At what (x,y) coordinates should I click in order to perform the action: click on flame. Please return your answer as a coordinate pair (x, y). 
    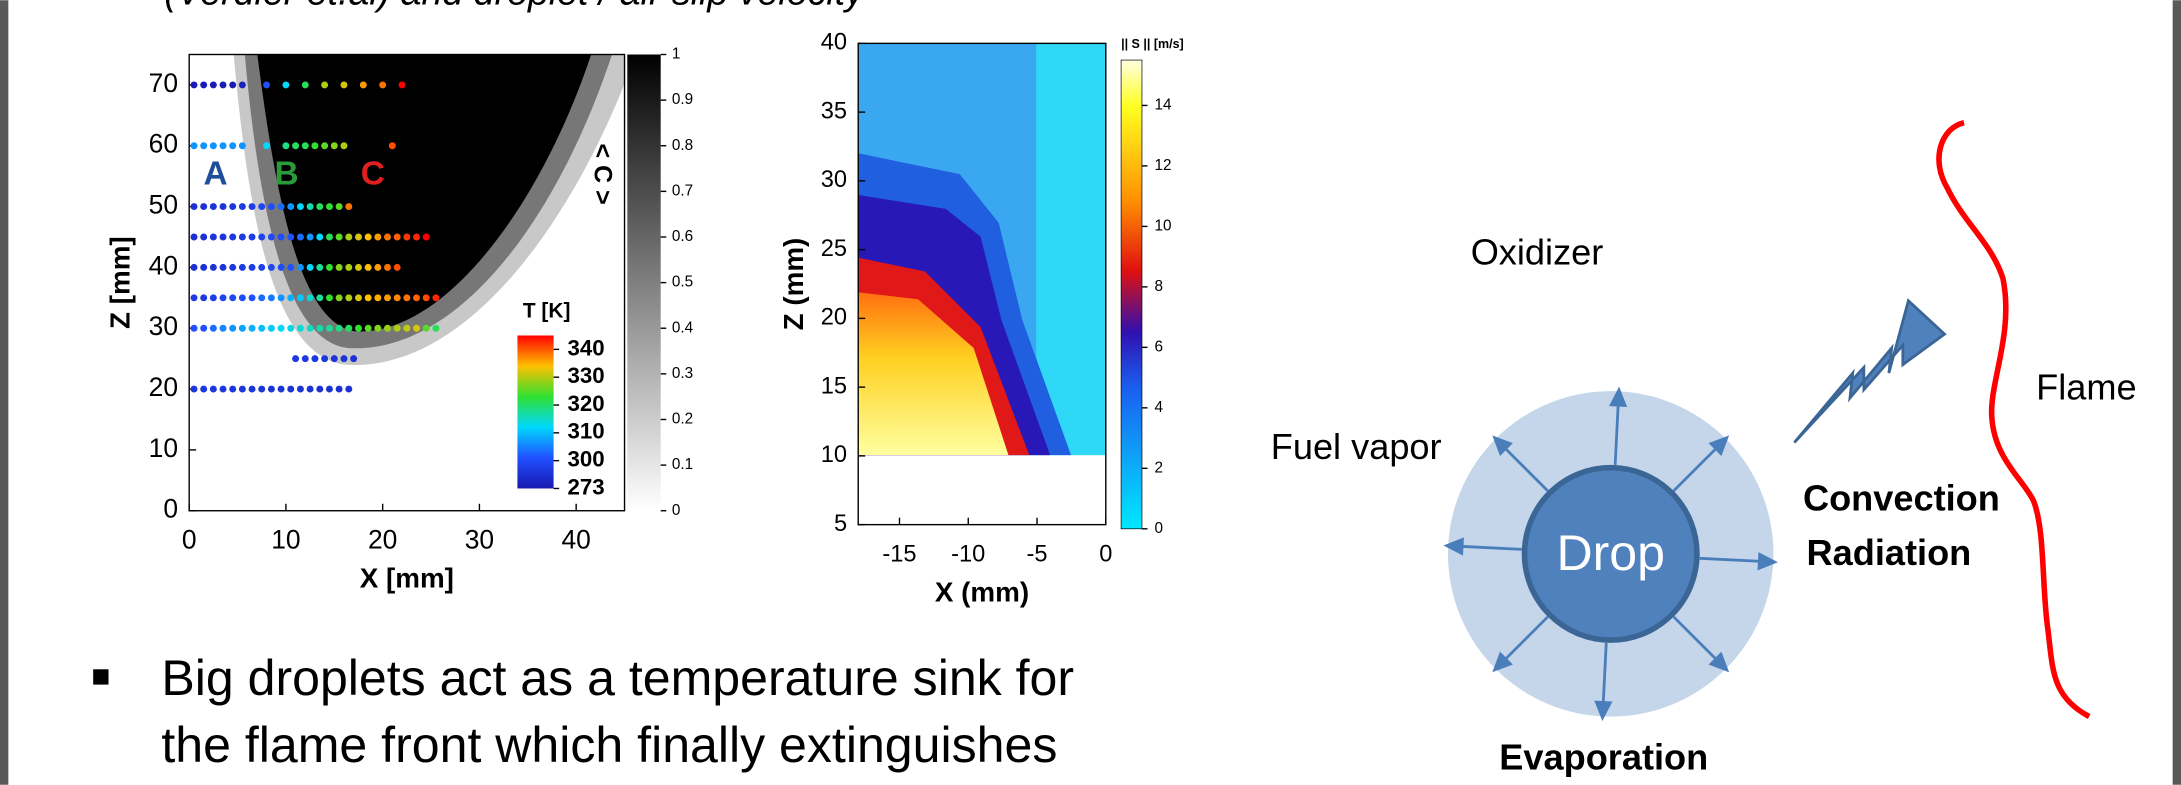
    Looking at the image, I should click on (2013, 419).